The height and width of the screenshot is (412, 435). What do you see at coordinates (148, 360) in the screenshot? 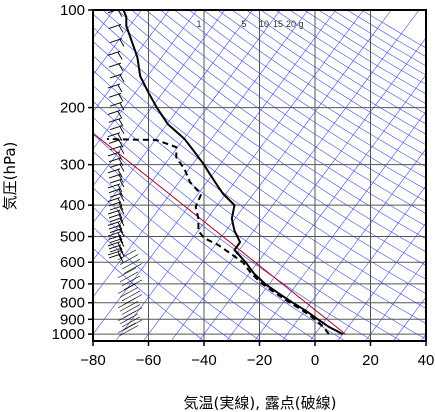
I see `x-tick-label: −60` at bounding box center [148, 360].